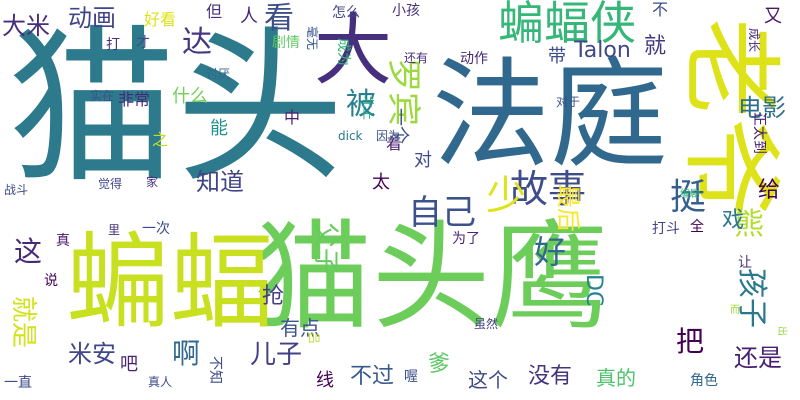  Describe the element at coordinates (439, 364) in the screenshot. I see `cloud-word: 爹` at that location.